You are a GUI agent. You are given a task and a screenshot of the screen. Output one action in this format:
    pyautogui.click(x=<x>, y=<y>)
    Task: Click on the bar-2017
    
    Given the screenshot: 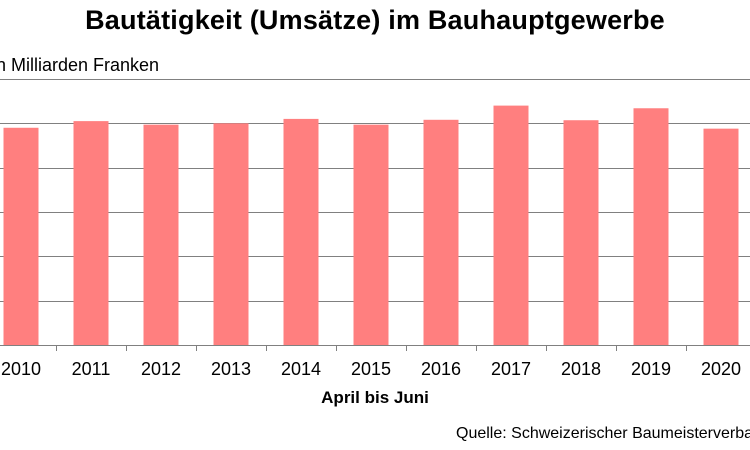 What is the action you would take?
    pyautogui.click(x=511, y=225)
    